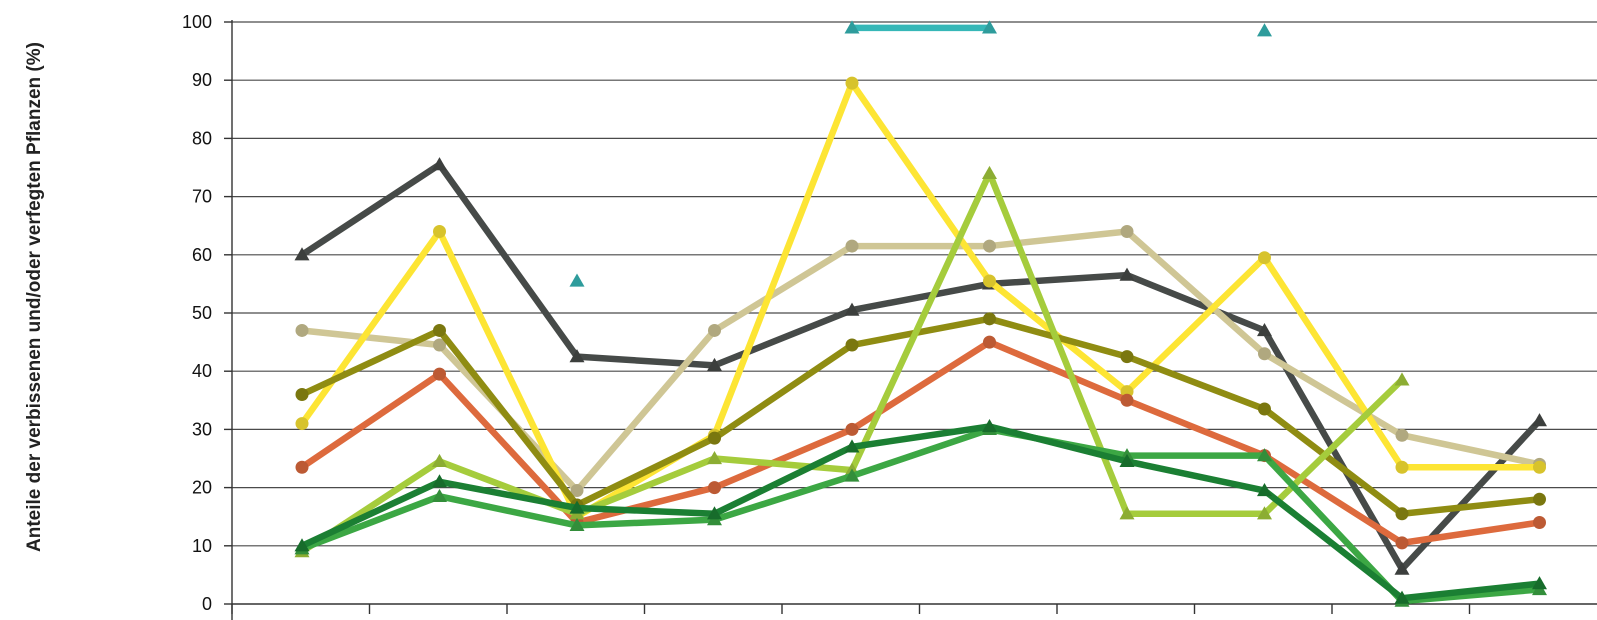 Image resolution: width=1597 pixels, height=620 pixels. Describe the element at coordinates (202, 429) in the screenshot. I see `y-tick-label-30: 30` at that location.